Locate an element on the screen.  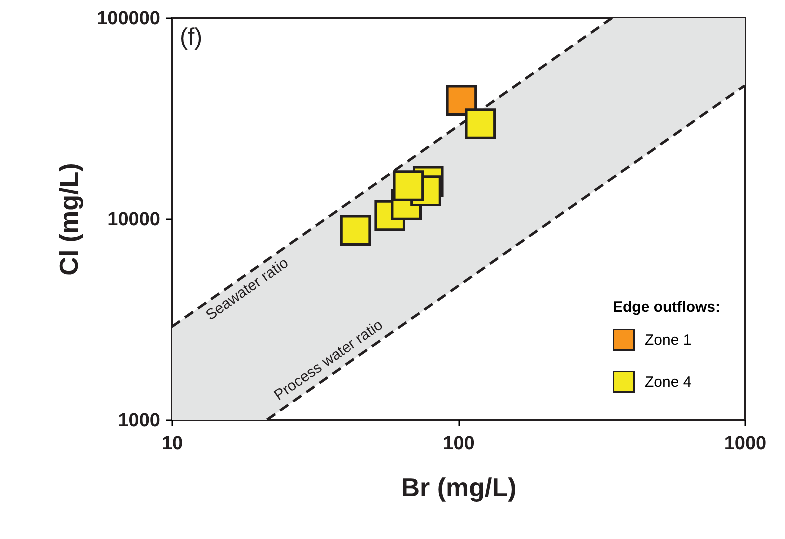
x-tick-label: 100 is located at coordinates (459, 444).